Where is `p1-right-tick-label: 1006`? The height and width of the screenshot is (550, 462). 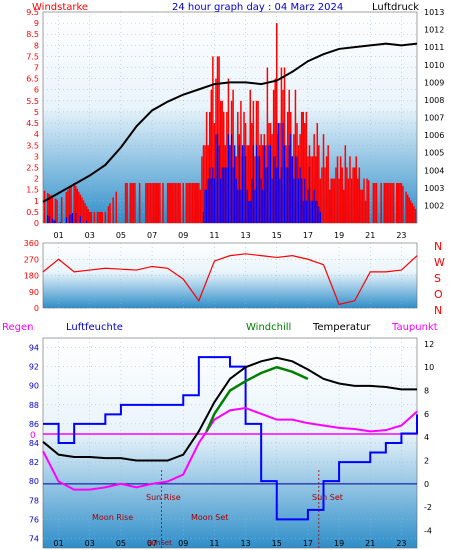
p1-right-tick-label: 1006 is located at coordinates (434, 135).